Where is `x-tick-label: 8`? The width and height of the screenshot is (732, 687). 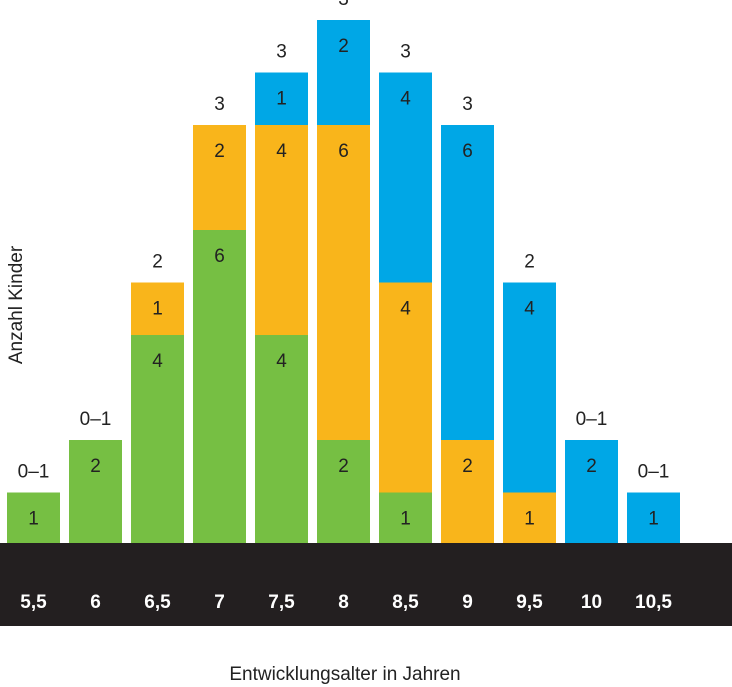
x-tick-label: 8 is located at coordinates (343, 602).